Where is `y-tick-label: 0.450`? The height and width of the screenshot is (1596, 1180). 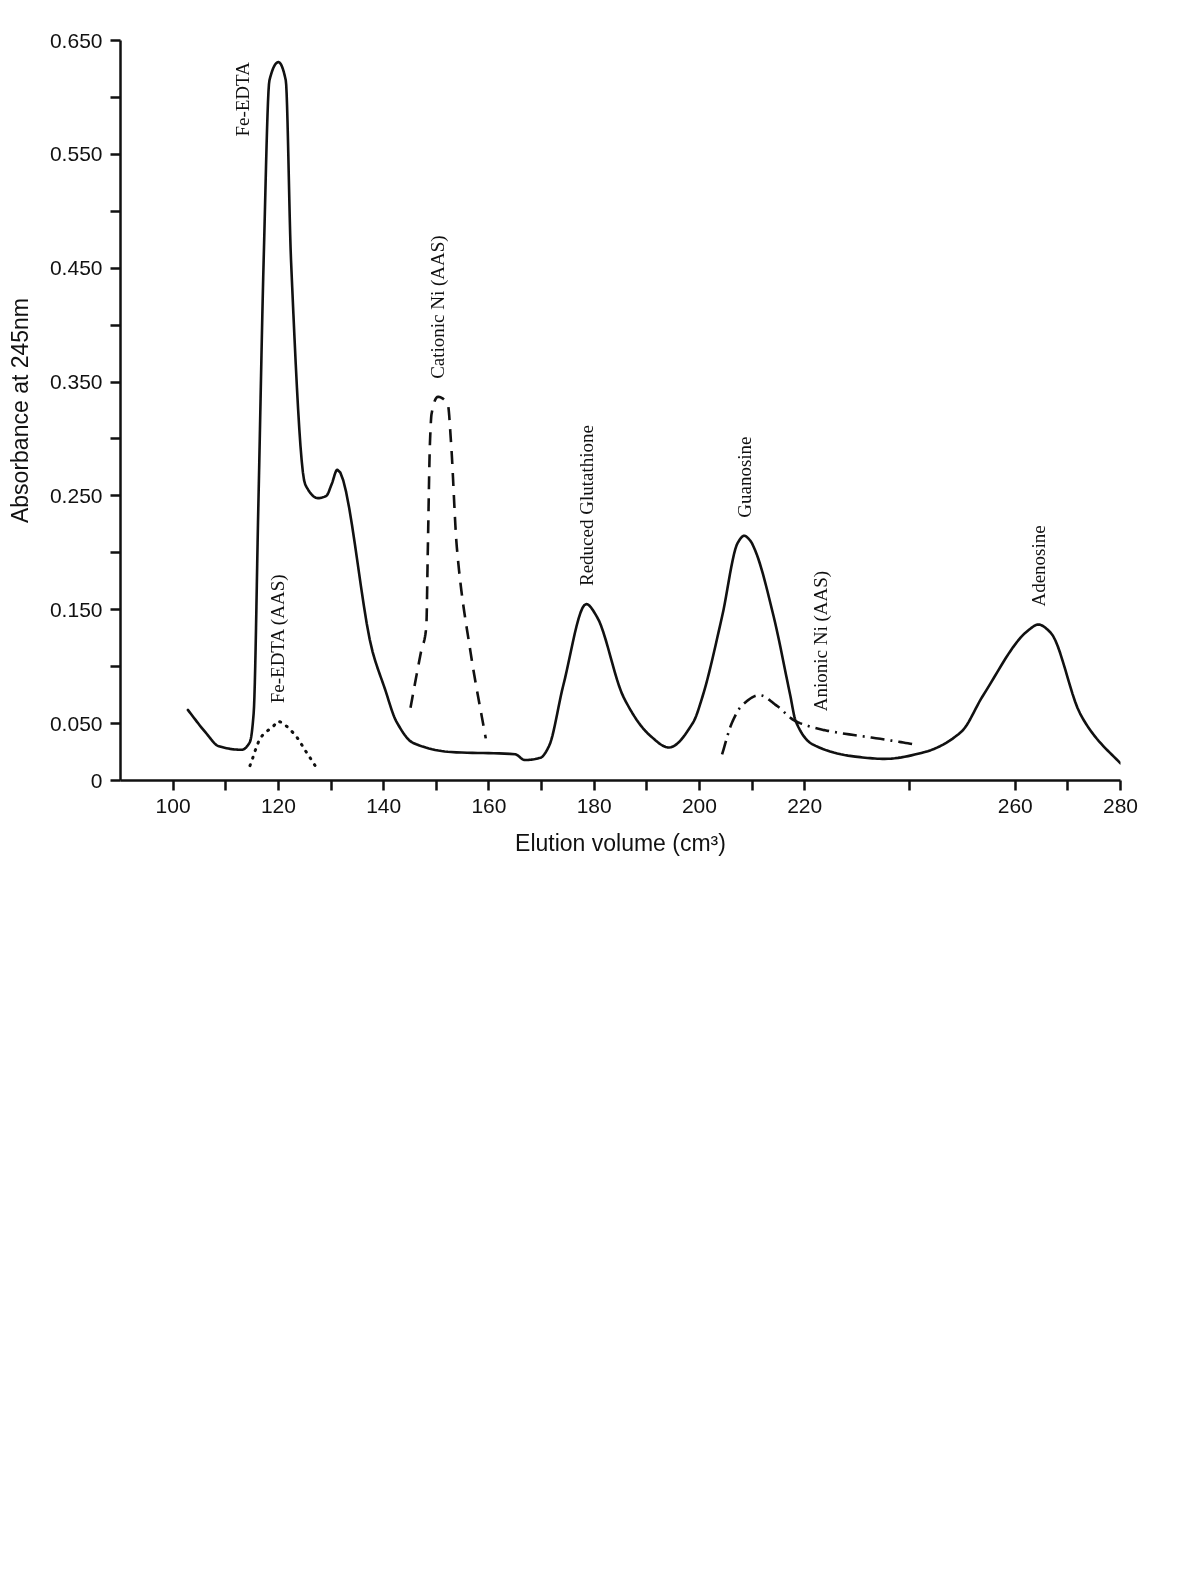 y-tick-label: 0.450 is located at coordinates (76, 268).